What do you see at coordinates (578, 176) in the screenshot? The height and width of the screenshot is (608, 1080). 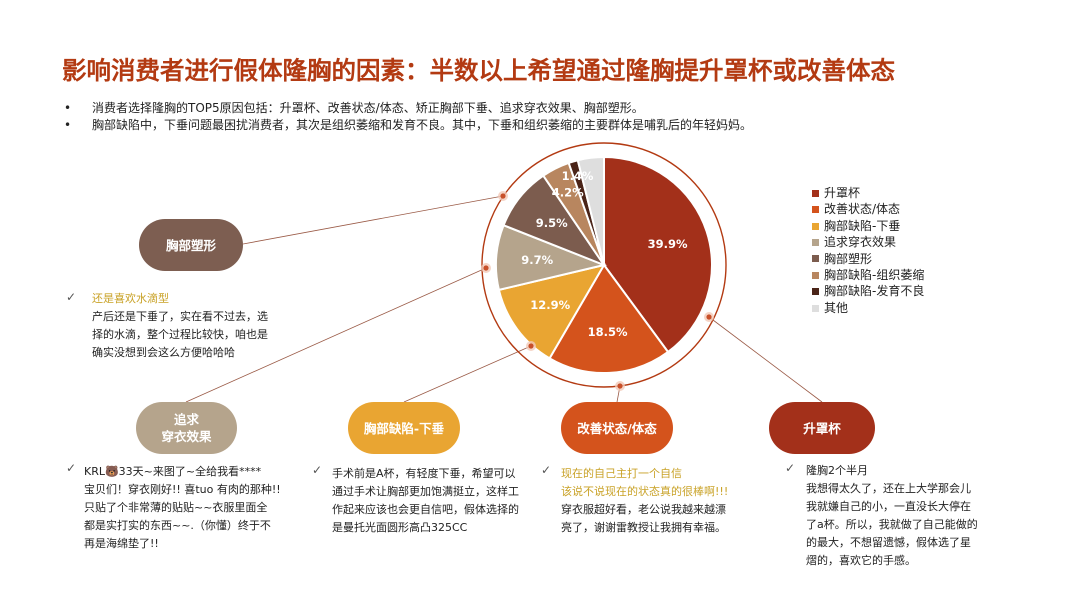 I see `pie-slice-label-6: 1.4%` at bounding box center [578, 176].